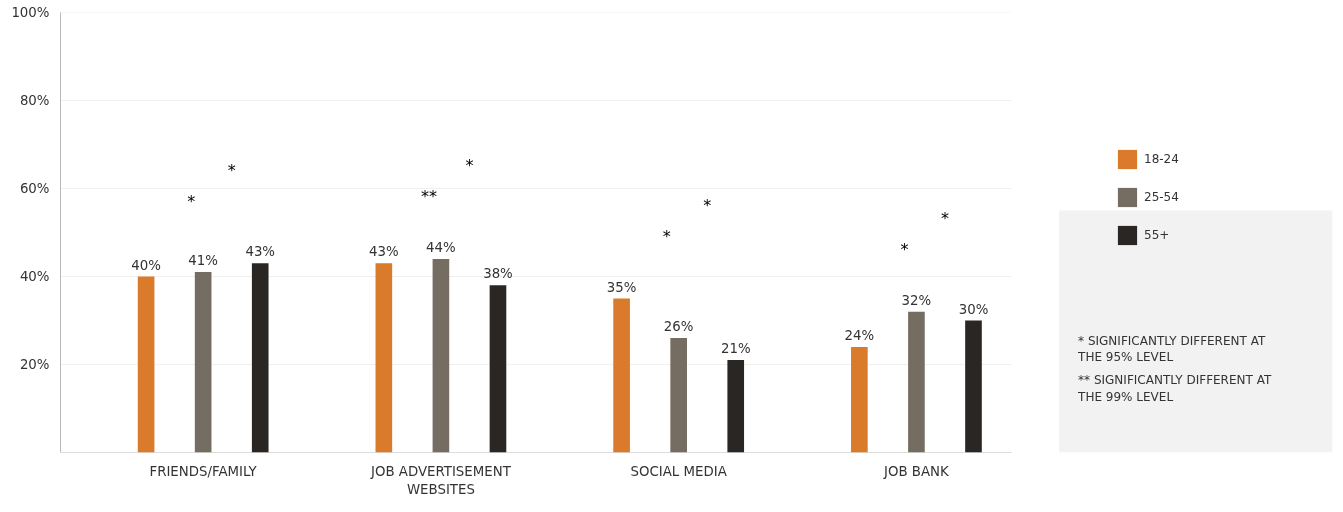 This screenshot has width=1343, height=512. Describe the element at coordinates (859, 335) in the screenshot. I see `text: 24%` at that location.